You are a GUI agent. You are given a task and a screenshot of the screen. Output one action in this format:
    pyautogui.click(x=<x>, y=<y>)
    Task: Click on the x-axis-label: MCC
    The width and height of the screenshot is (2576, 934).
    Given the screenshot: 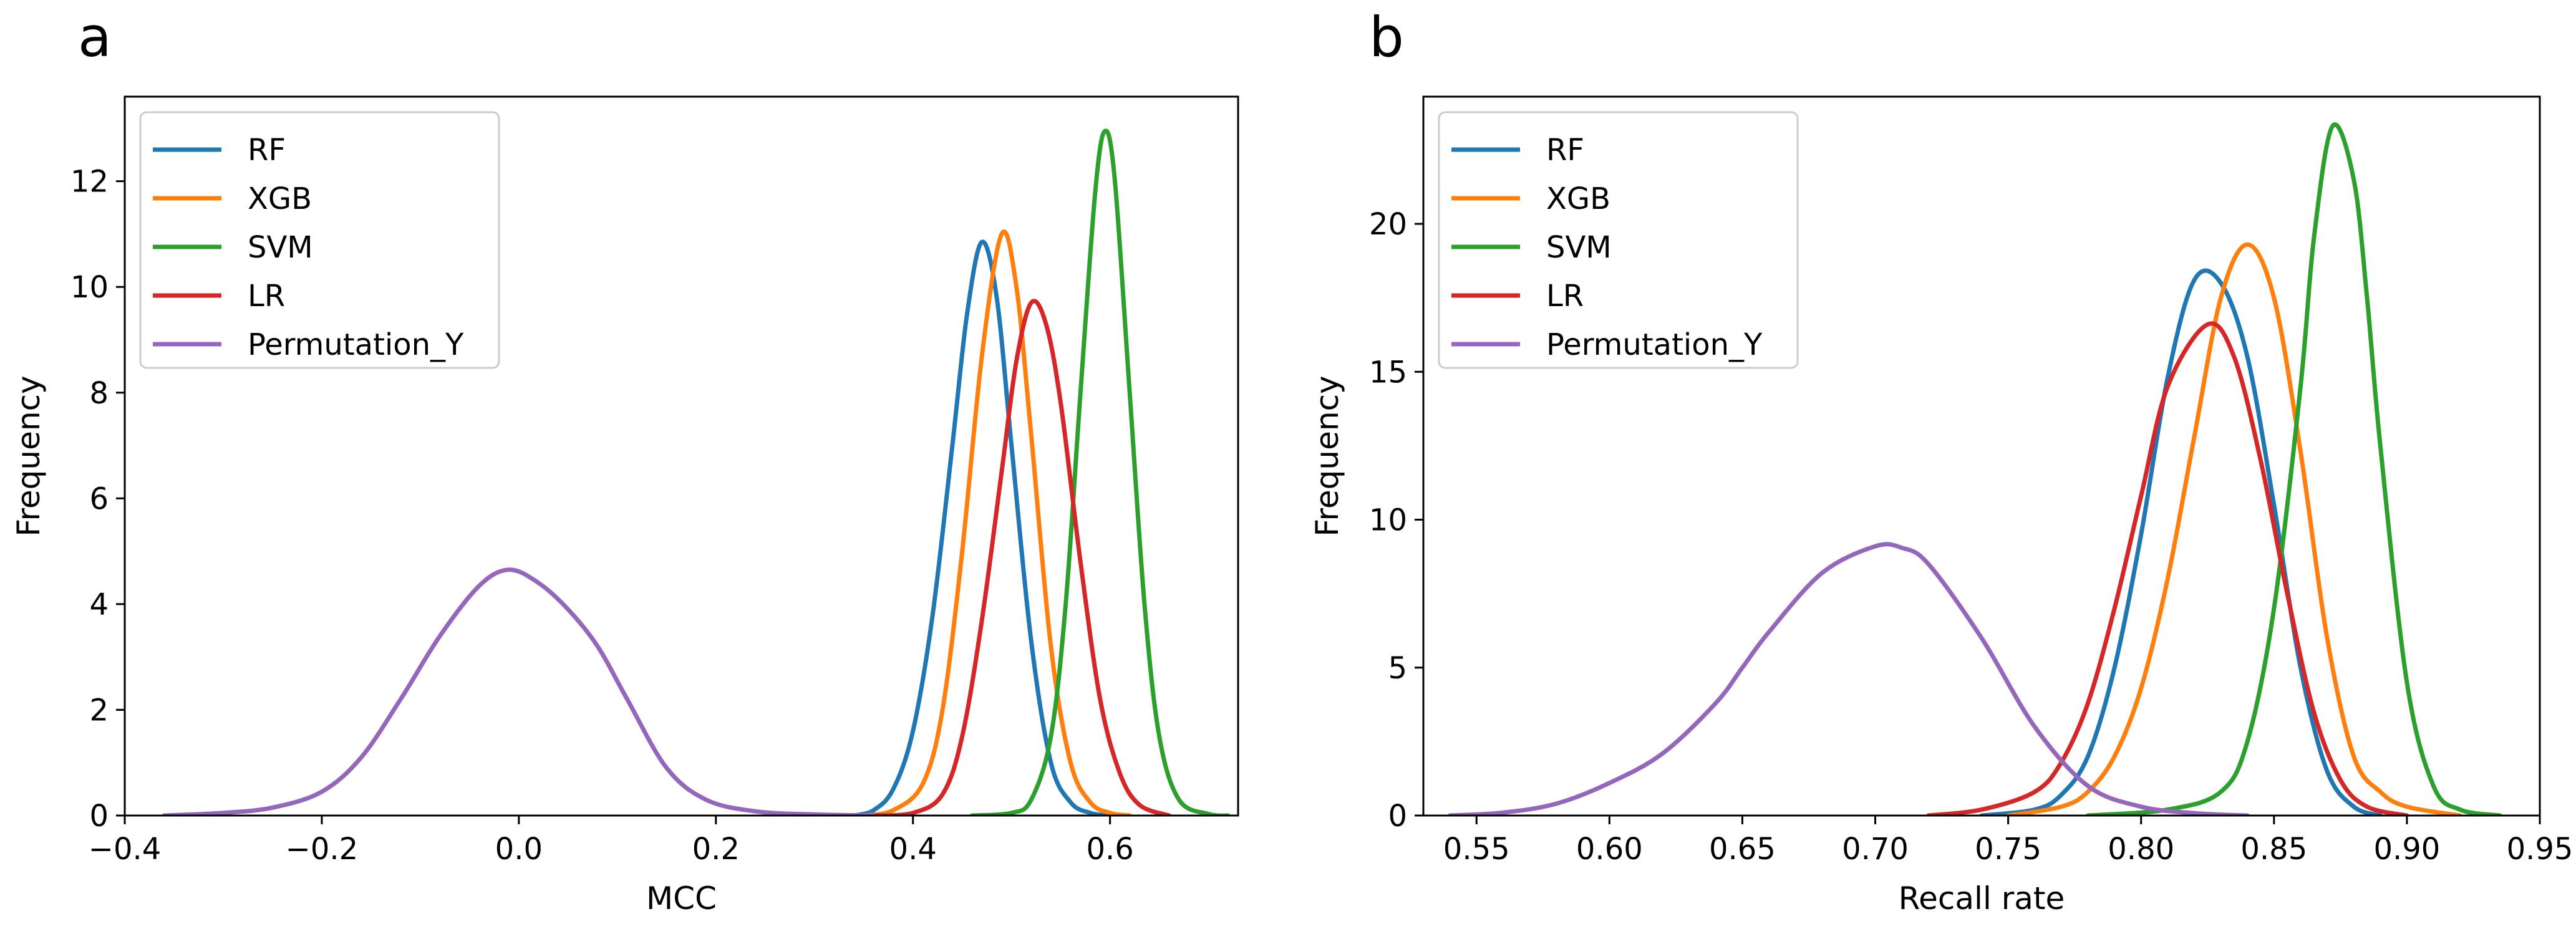 What is the action you would take?
    pyautogui.click(x=681, y=898)
    